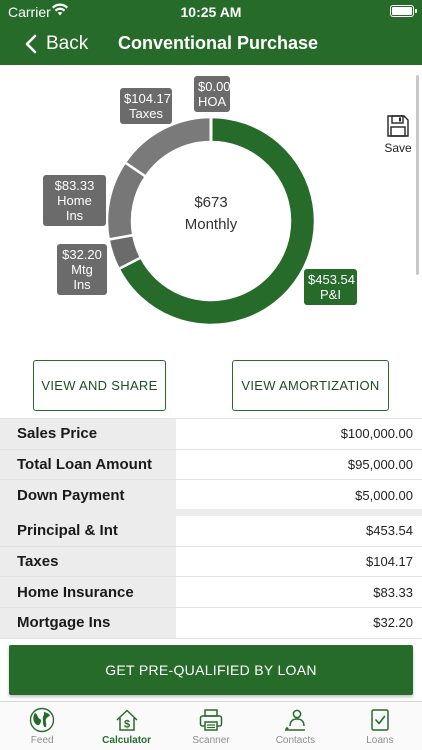 The height and width of the screenshot is (750, 422). Describe the element at coordinates (376, 434) in the screenshot. I see `row-value: $100,000.00` at that location.